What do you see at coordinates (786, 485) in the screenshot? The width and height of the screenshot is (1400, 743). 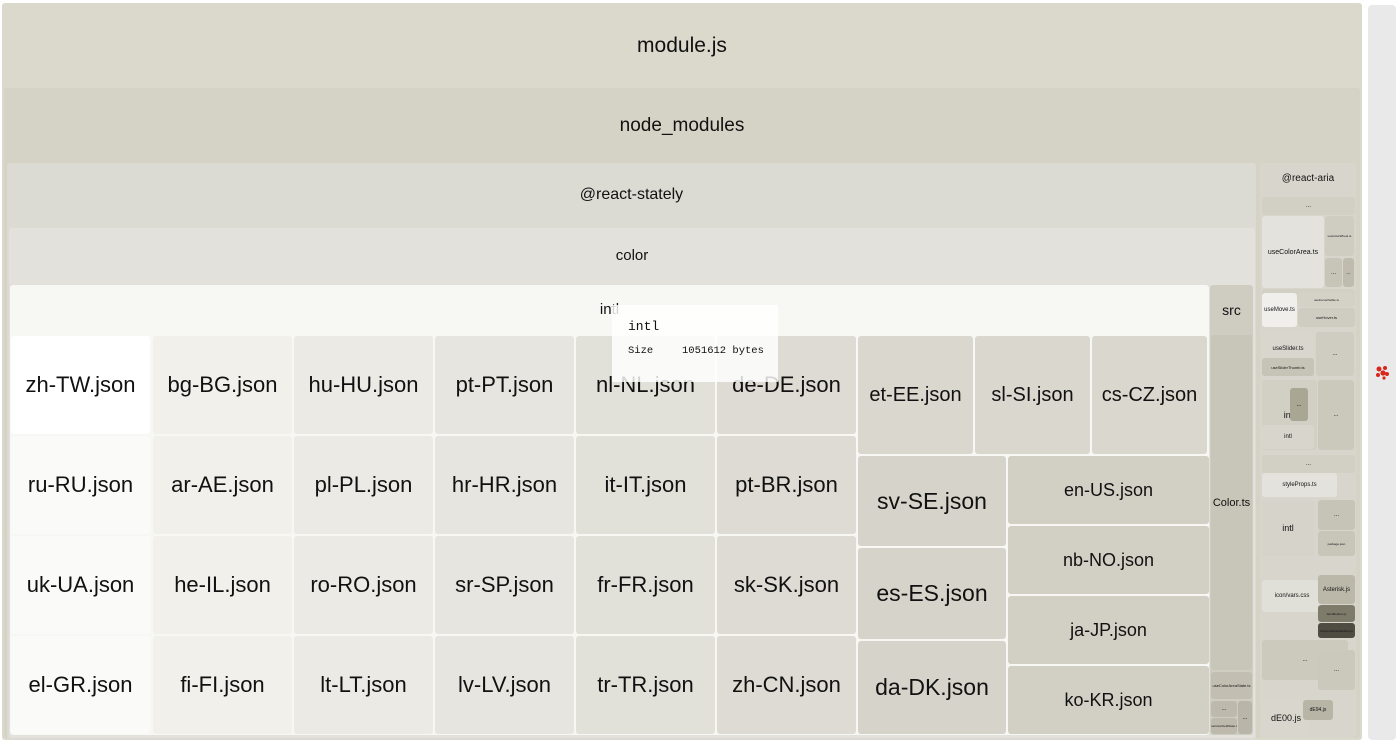 I see `node-locale-file: pt-BR.json` at bounding box center [786, 485].